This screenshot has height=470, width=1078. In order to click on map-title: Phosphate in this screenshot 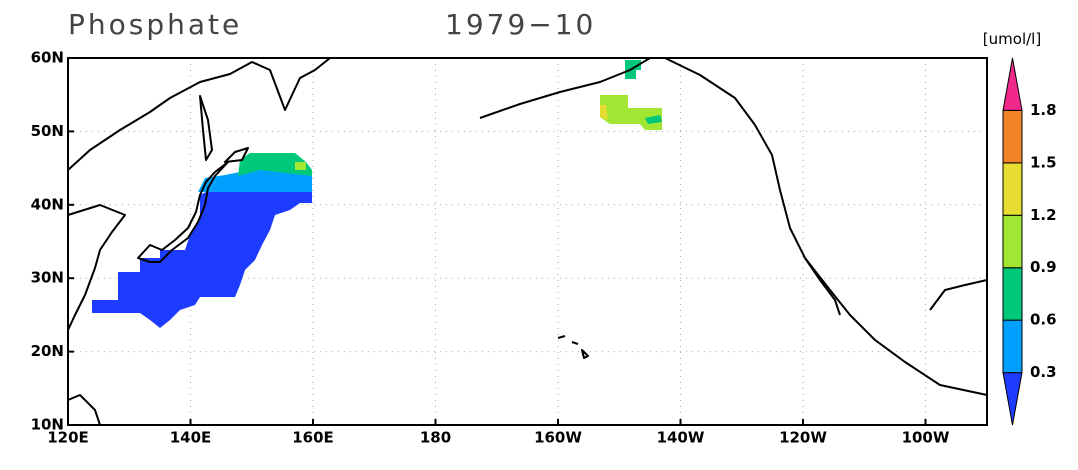, I will do `click(155, 24)`.